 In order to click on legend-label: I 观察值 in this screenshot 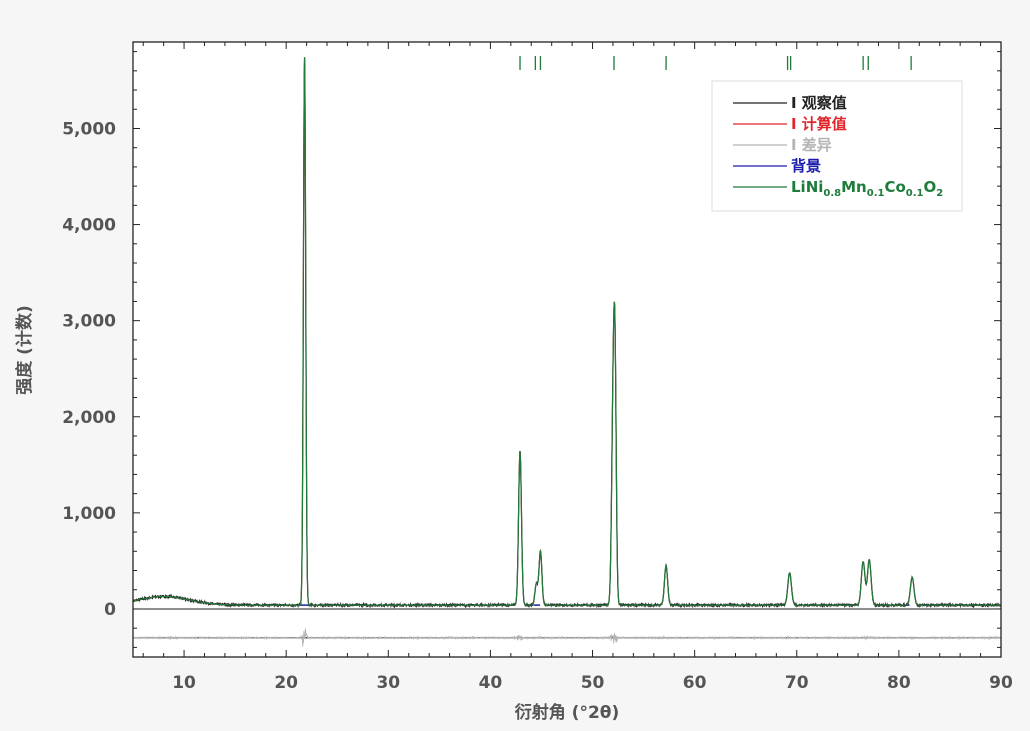, I will do `click(819, 103)`.